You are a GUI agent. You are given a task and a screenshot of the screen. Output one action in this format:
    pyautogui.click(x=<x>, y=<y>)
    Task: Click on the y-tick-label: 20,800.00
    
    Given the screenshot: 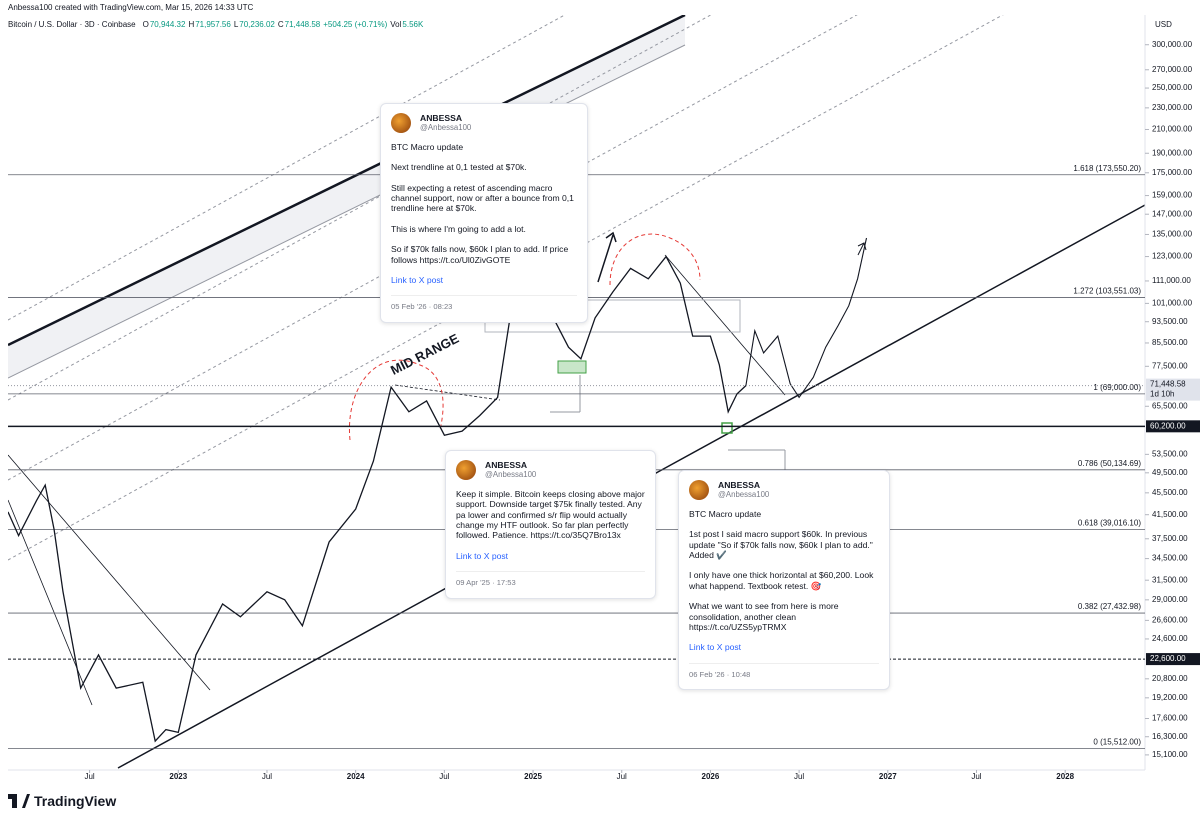 What is the action you would take?
    pyautogui.click(x=1170, y=678)
    